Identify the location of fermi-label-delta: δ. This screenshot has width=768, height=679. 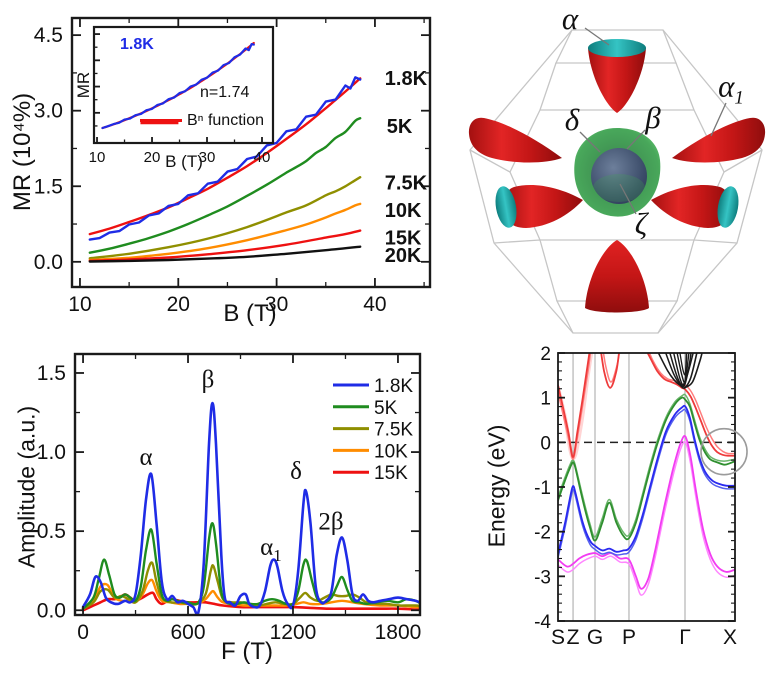
(572, 119).